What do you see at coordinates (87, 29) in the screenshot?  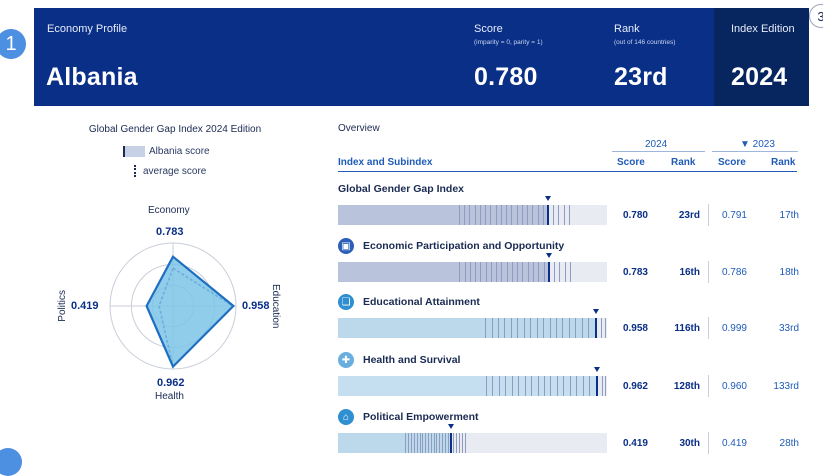 I see `economy-profile-label: Economy Profile` at bounding box center [87, 29].